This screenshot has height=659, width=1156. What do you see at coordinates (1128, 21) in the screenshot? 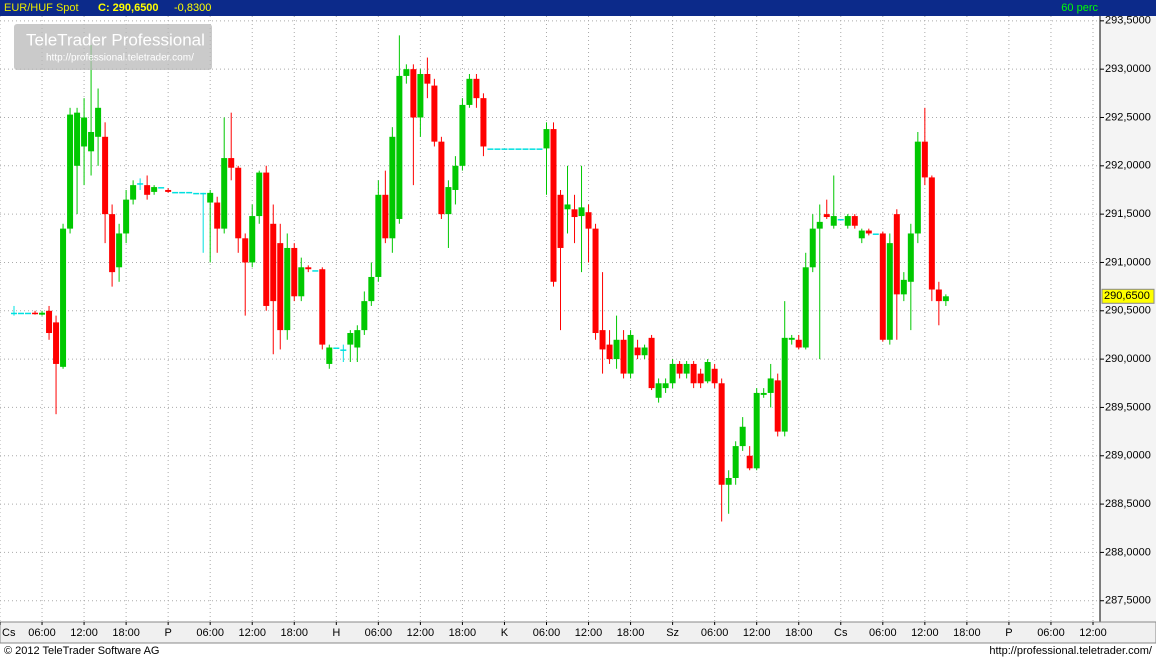
I see `y-tick-label: 293,5000` at bounding box center [1128, 21].